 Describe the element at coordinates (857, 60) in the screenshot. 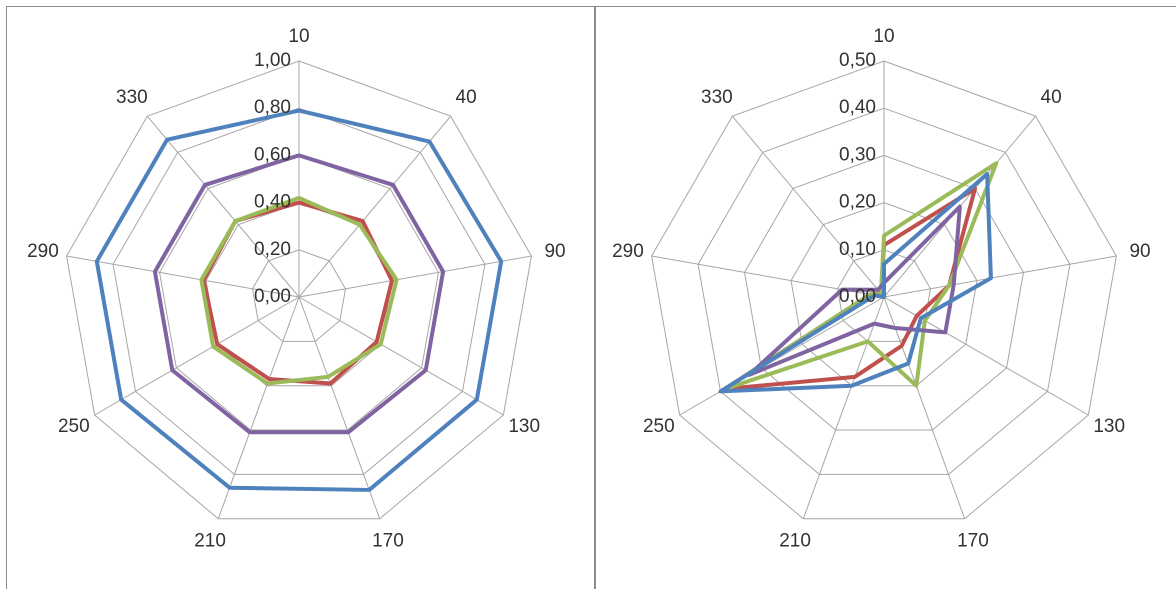

I see `radial-tick-label: 0,50` at that location.